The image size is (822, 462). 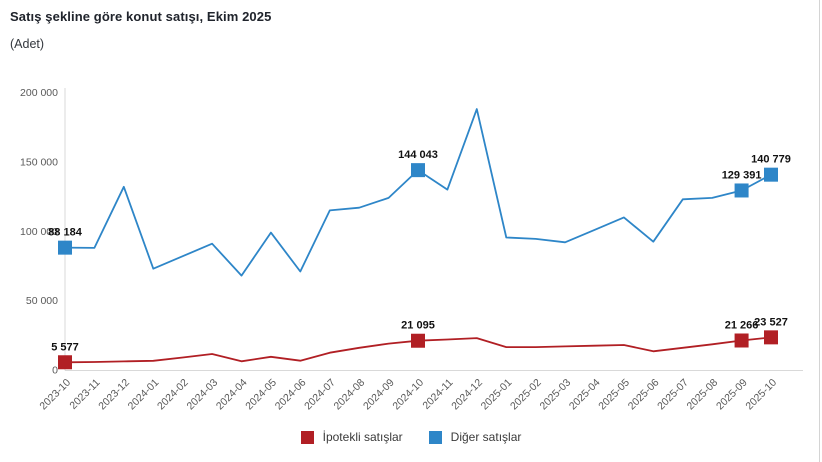 What do you see at coordinates (65, 233) in the screenshot?
I see `data-point-label: 88 184` at bounding box center [65, 233].